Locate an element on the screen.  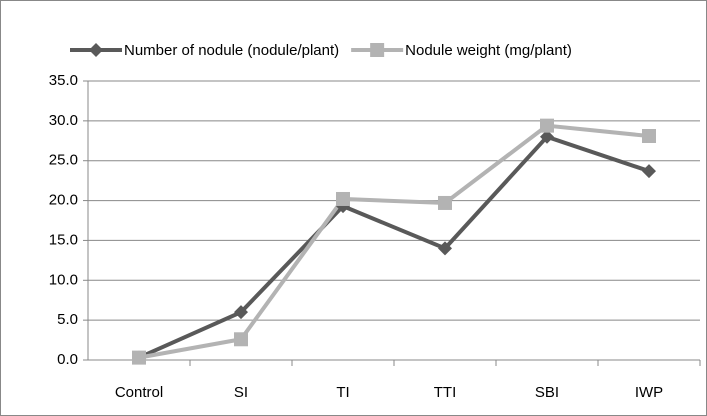
y-tick-label: 5.0 is located at coordinates (67, 319).